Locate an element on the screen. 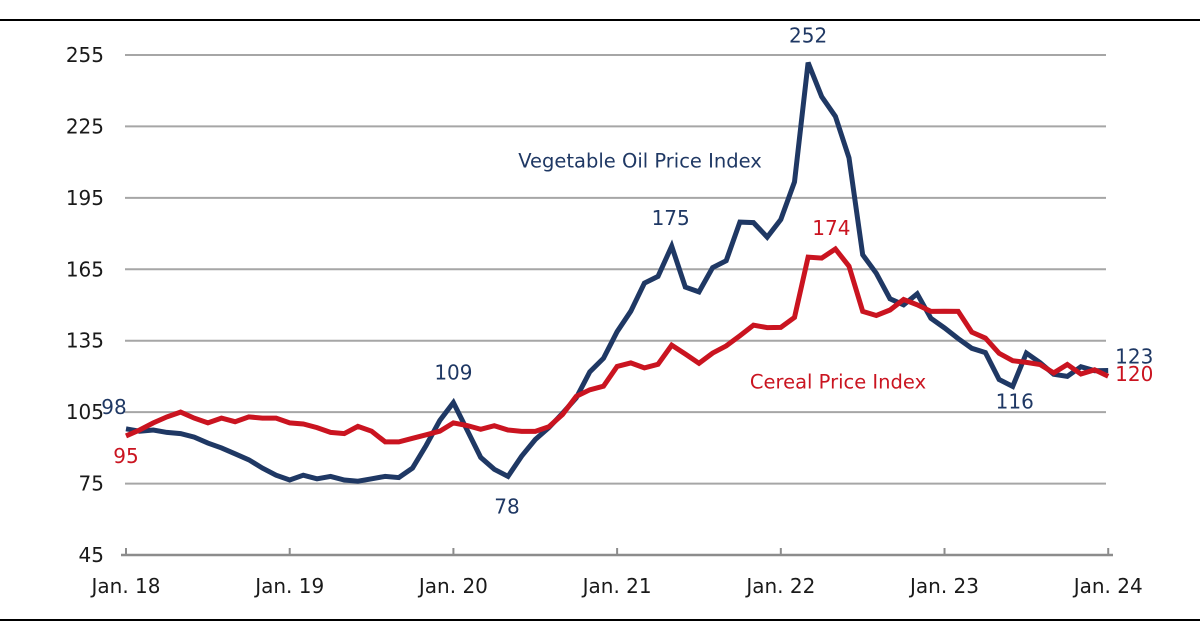  top-rule is located at coordinates (600, 20).